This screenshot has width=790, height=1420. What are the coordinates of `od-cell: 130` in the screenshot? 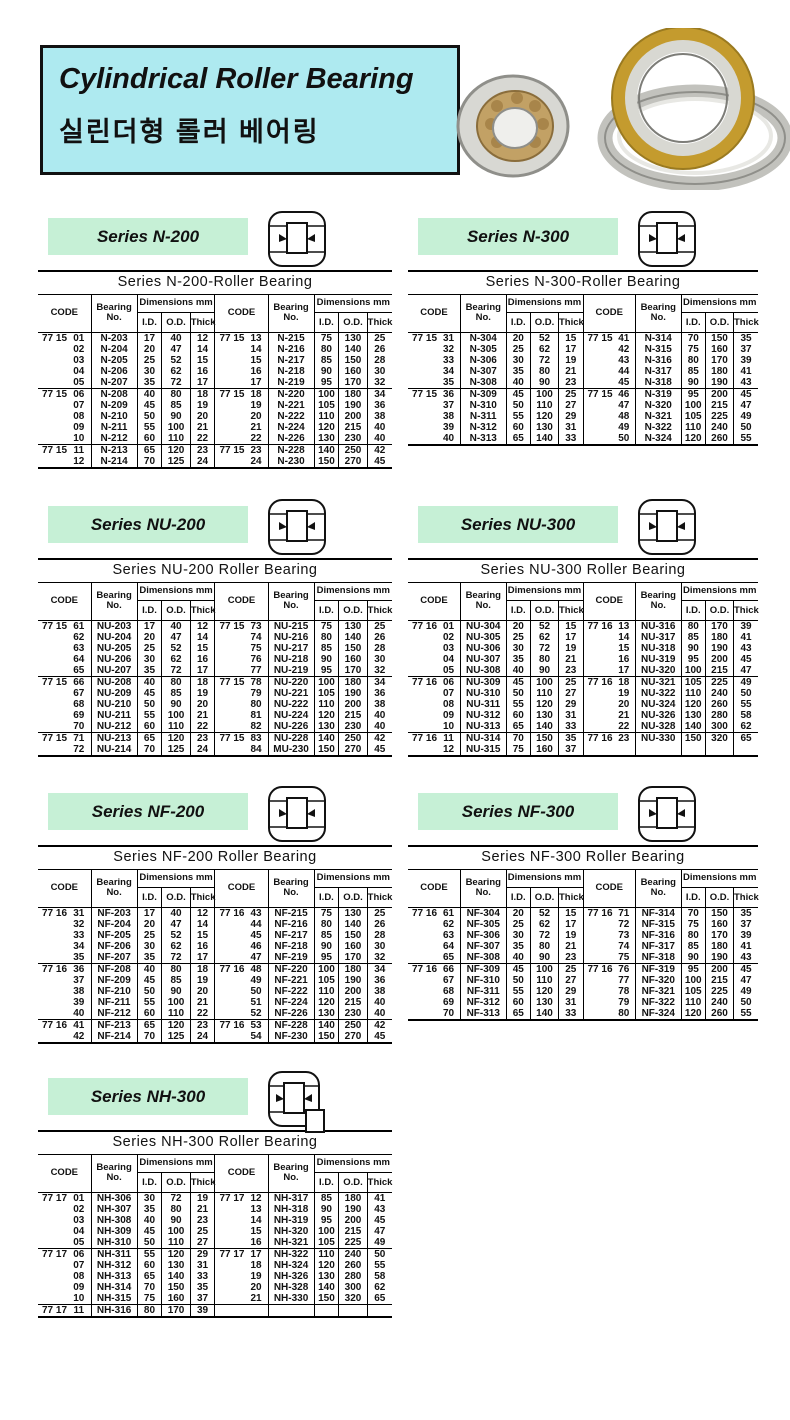 It's located at (353, 913).